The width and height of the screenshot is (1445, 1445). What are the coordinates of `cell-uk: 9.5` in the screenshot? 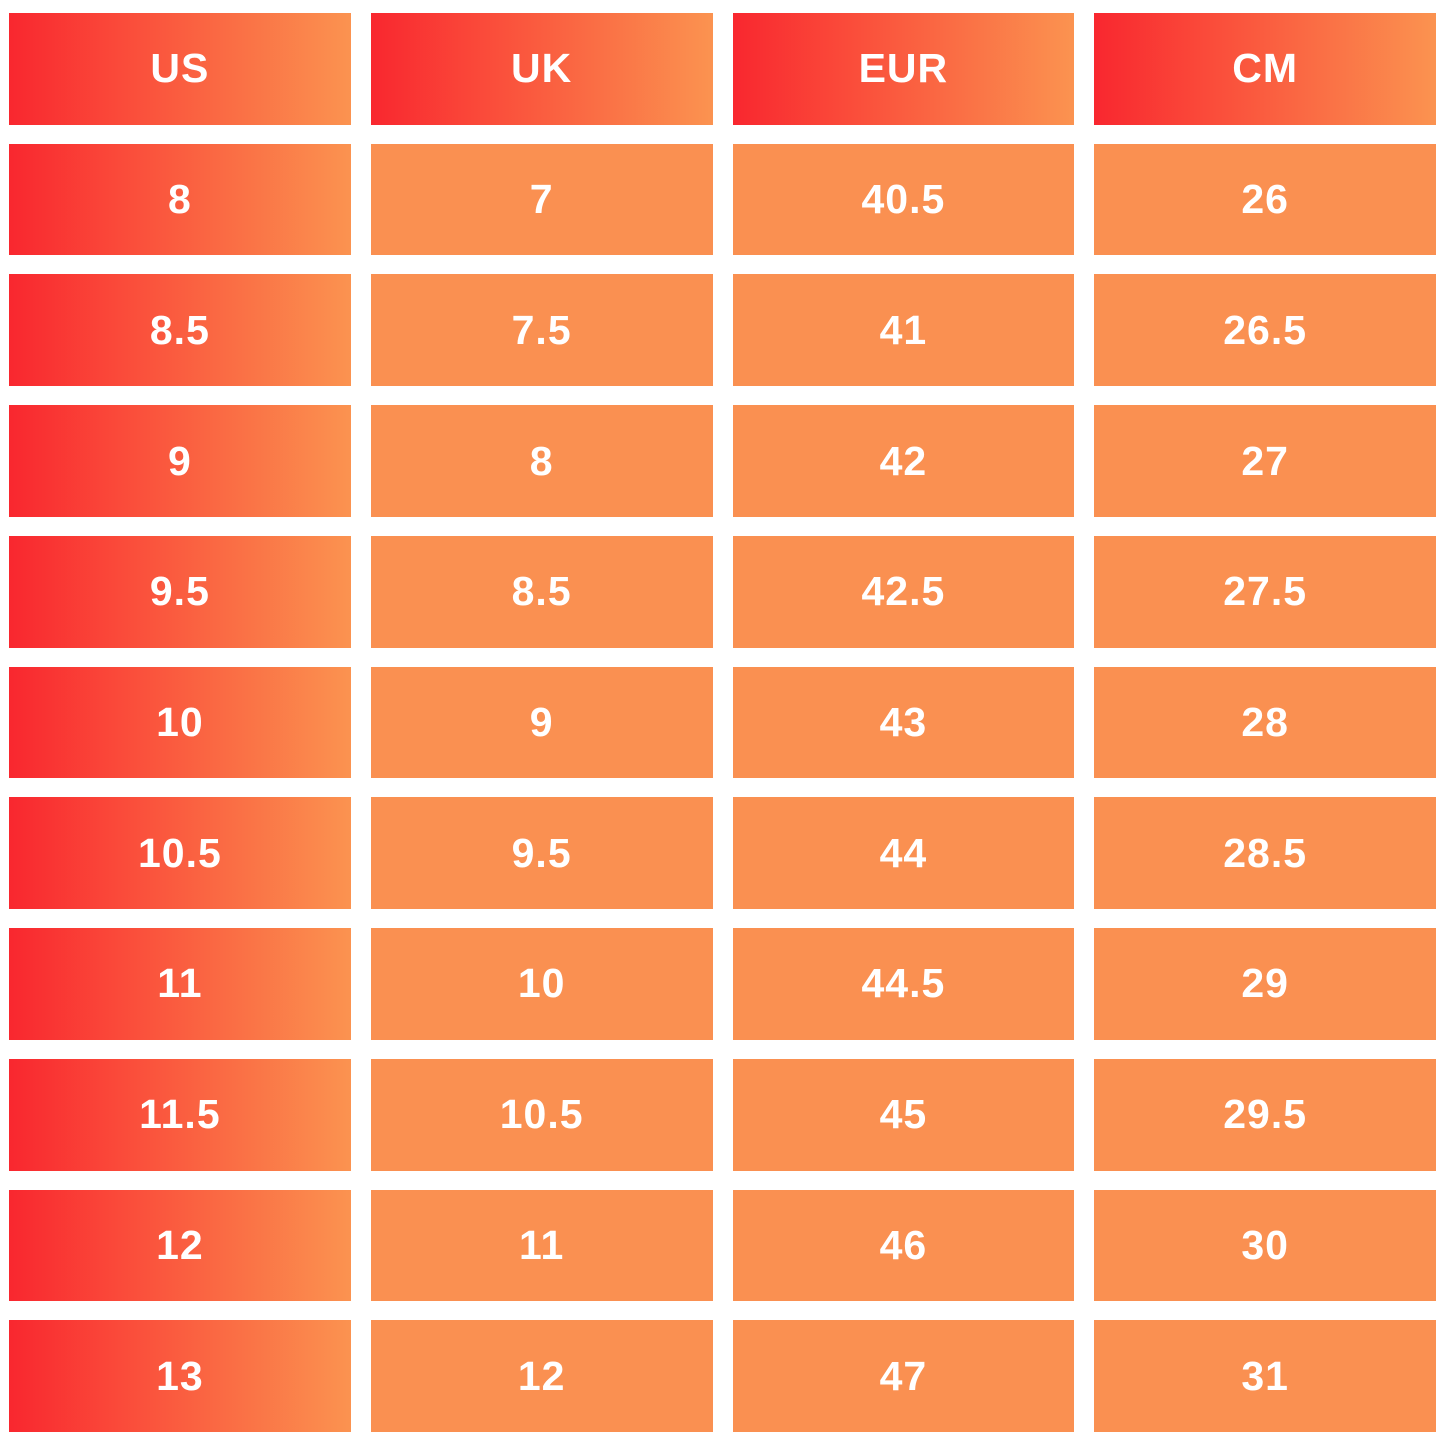 It's located at (541, 853).